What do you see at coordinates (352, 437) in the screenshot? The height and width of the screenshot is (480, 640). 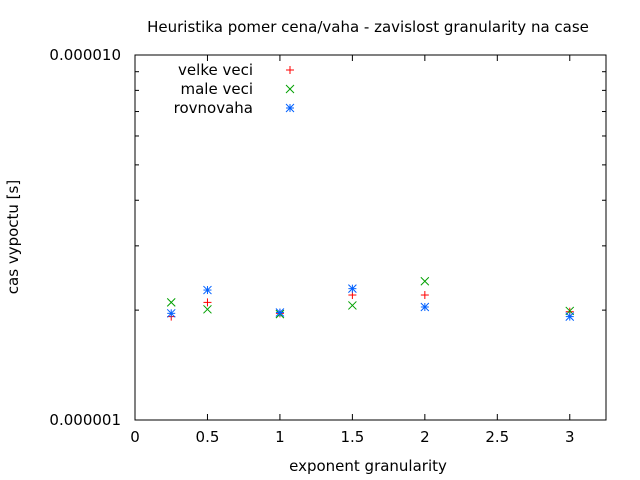 I see `x-tick-label: 1.5` at bounding box center [352, 437].